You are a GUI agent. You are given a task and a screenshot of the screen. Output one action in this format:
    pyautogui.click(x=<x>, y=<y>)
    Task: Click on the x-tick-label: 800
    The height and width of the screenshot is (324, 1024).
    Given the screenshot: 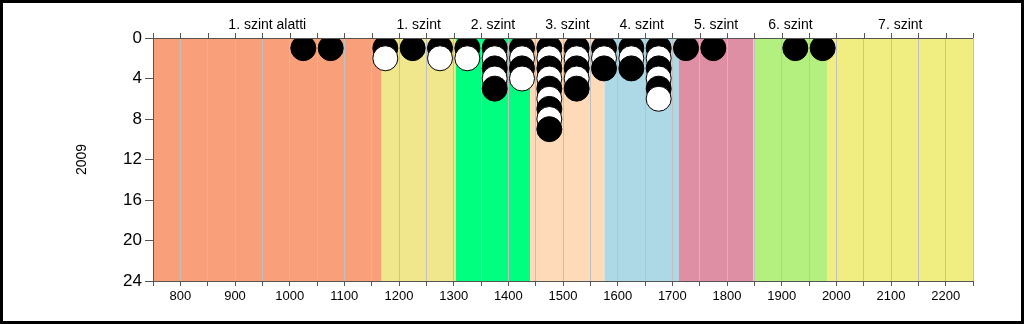 What is the action you would take?
    pyautogui.click(x=180, y=296)
    